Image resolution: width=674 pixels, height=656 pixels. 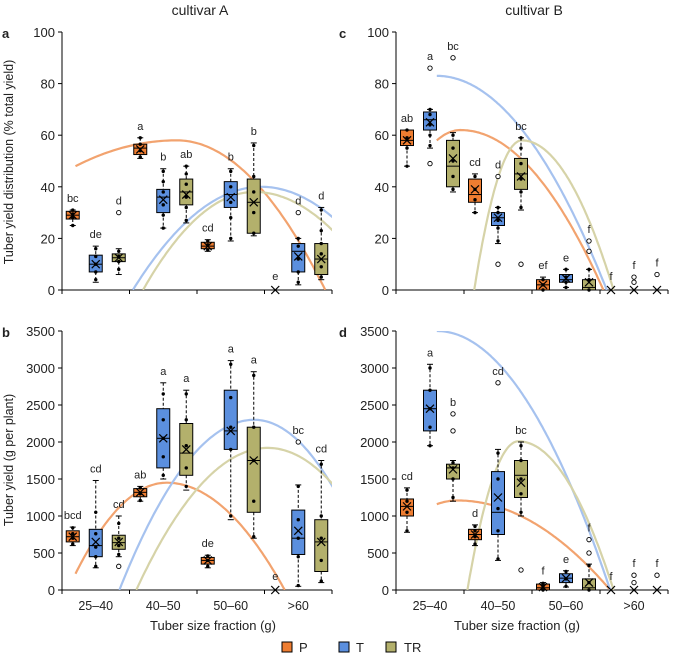 I want to click on significance-letter: cd, so click(x=96, y=469).